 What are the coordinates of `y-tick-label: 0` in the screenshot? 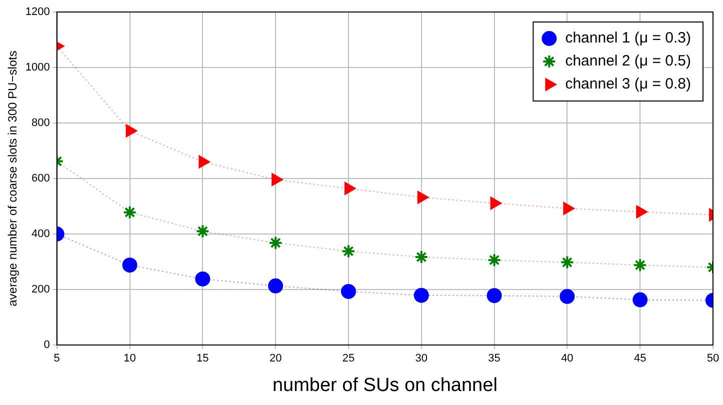 It's located at (47, 345).